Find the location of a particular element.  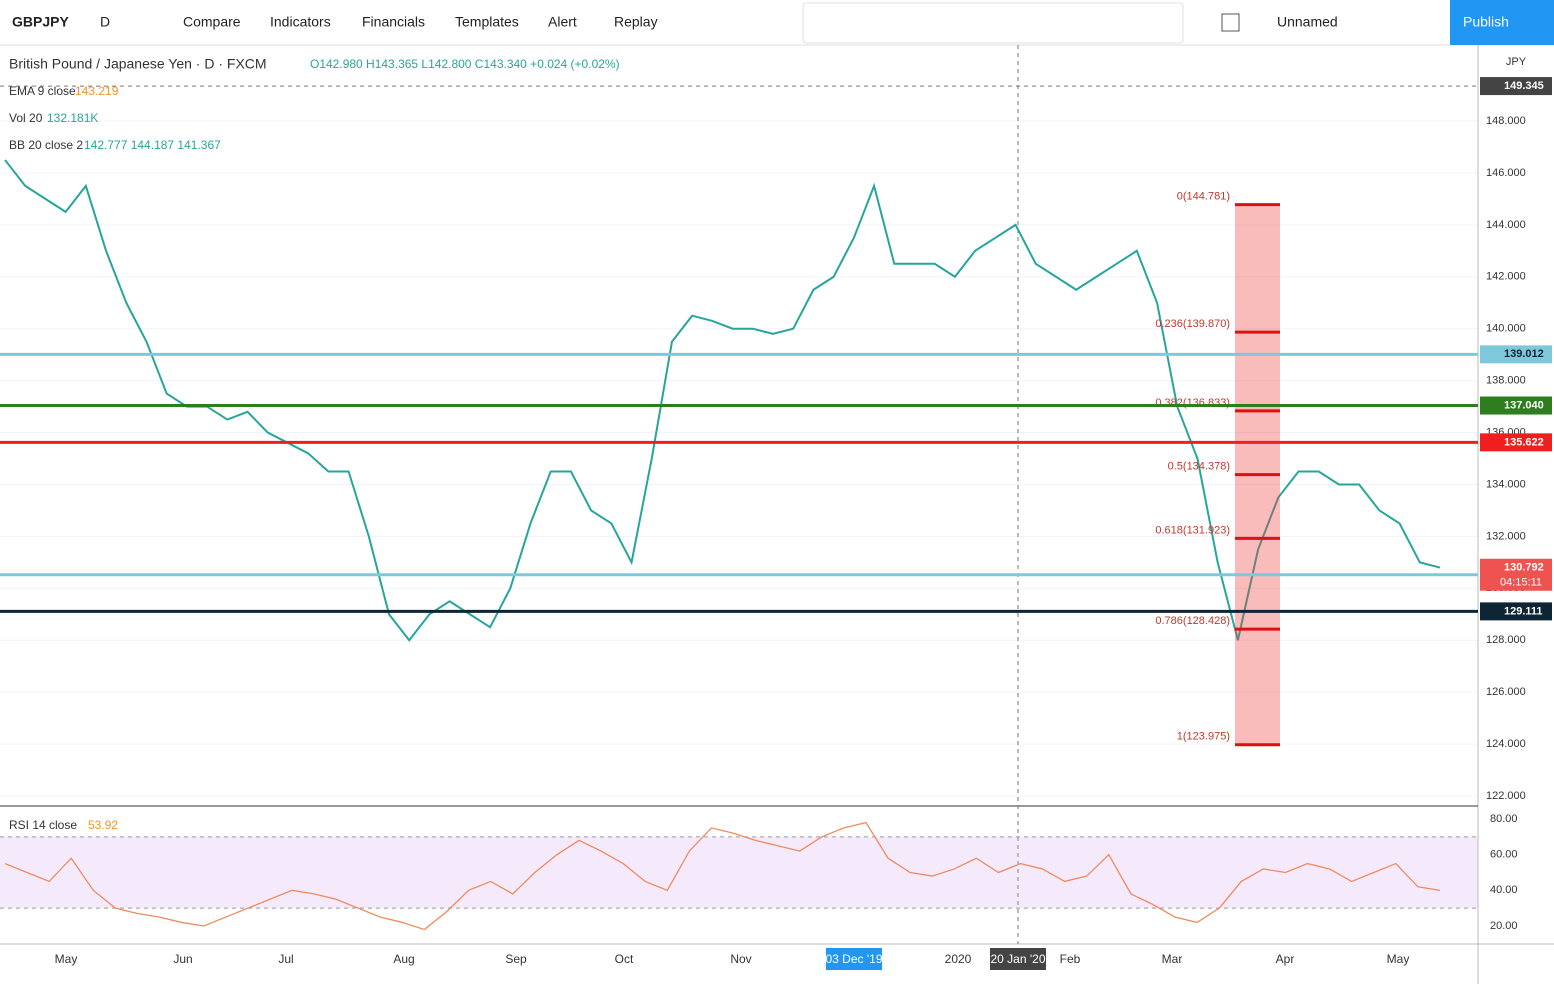

publish-bg is located at coordinates (1502, 22).